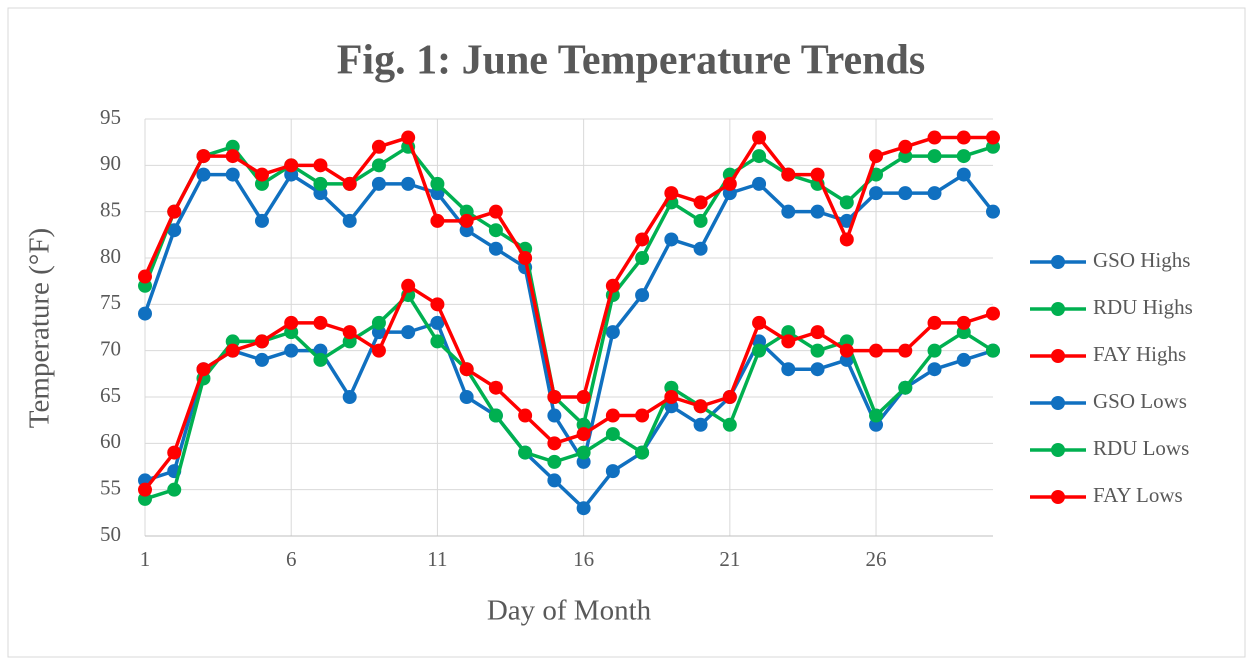 Image resolution: width=1253 pixels, height=670 pixels. Describe the element at coordinates (1140, 401) in the screenshot. I see `legend-label: GSO Lows` at that location.